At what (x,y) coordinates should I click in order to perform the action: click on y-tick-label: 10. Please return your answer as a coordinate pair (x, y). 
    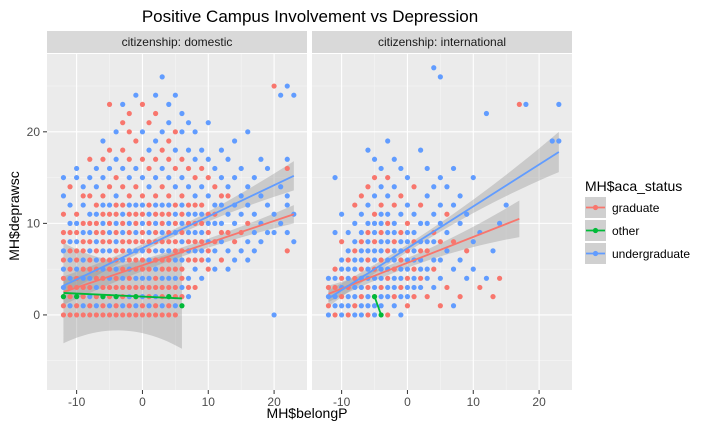
    Looking at the image, I should click on (34, 223).